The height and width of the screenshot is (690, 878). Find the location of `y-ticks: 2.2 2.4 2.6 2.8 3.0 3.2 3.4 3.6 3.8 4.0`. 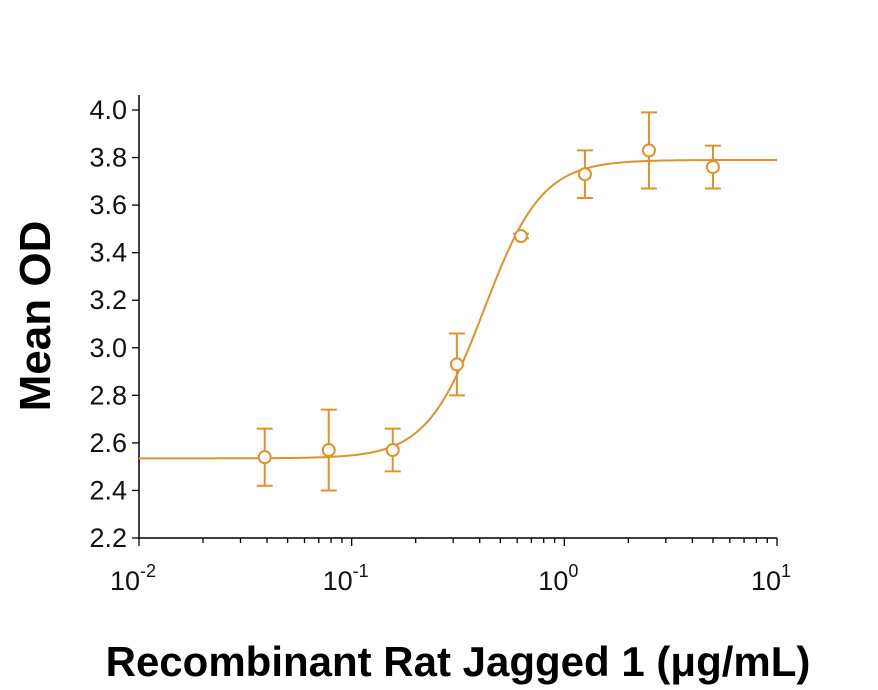

y-ticks: 2.2 2.4 2.6 2.8 3.0 3.2 3.4 3.6 3.8 4.0 is located at coordinates (114, 324).